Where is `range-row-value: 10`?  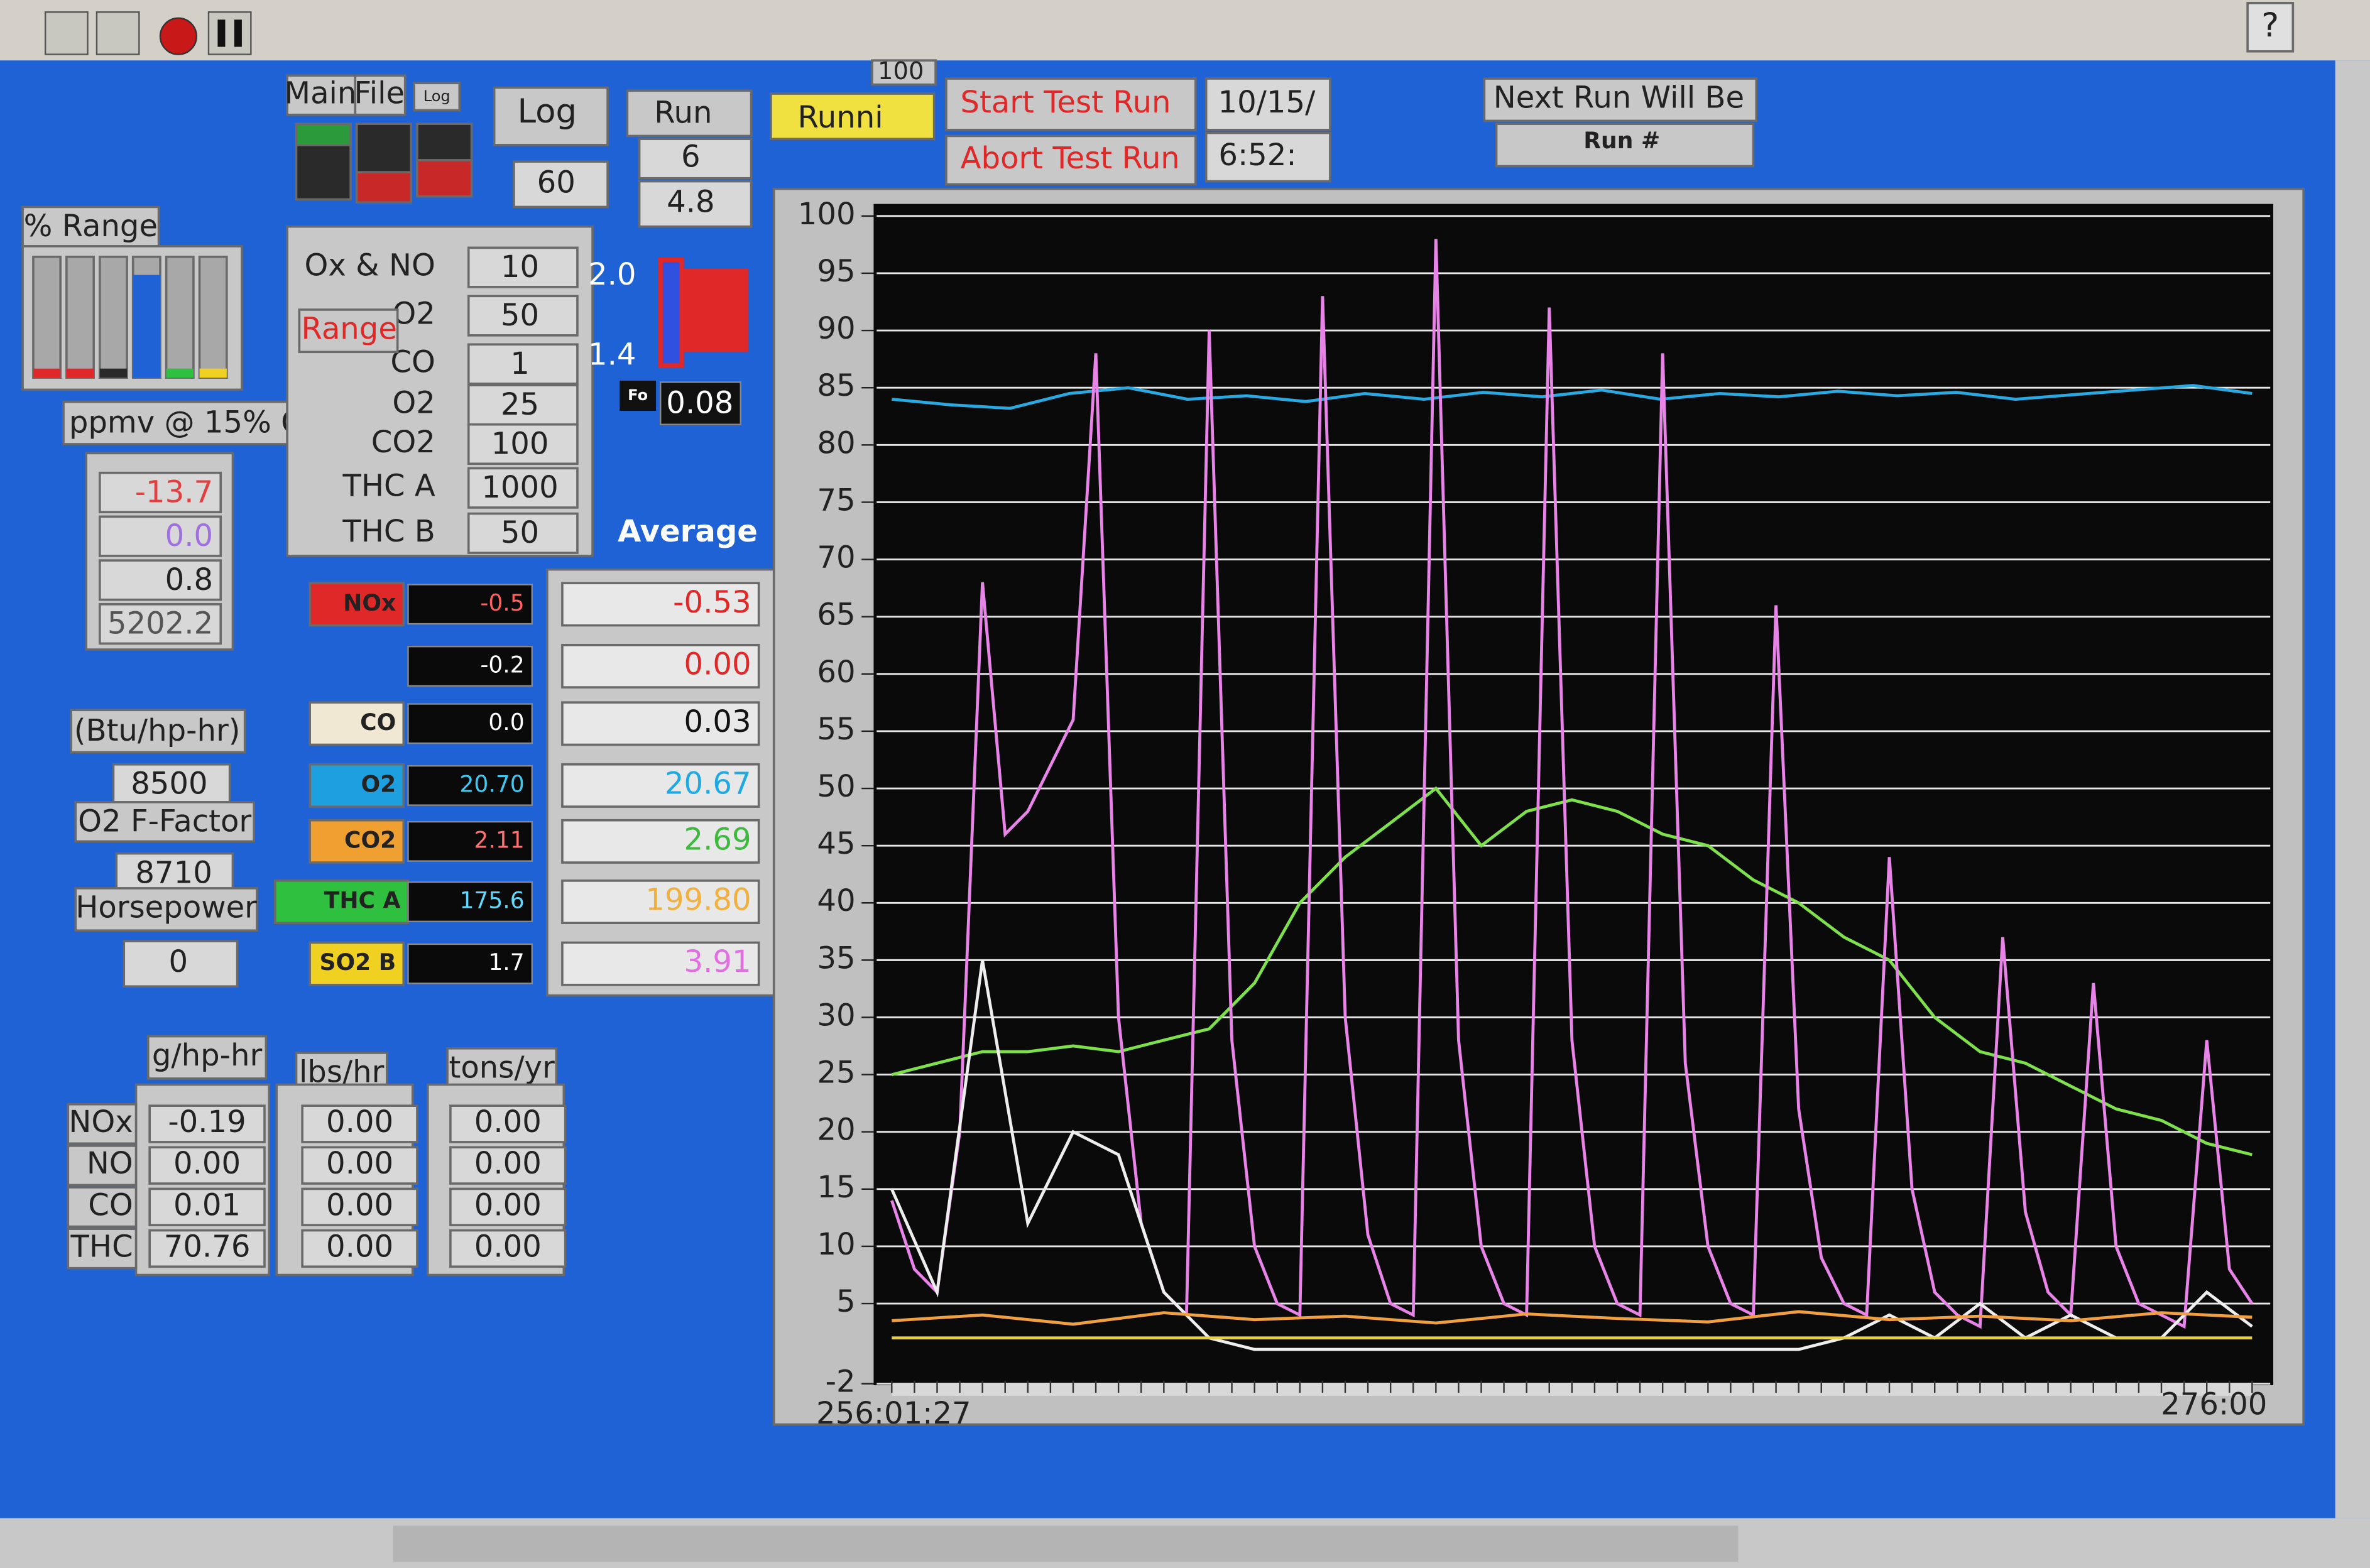 range-row-value: 10 is located at coordinates (520, 267).